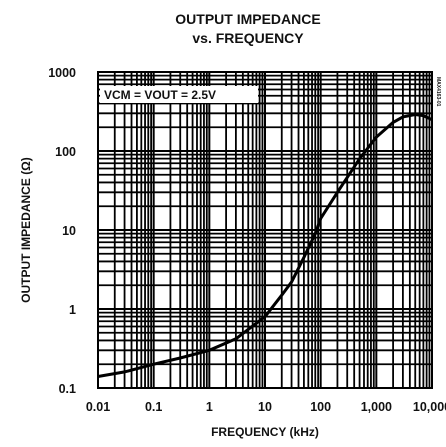 This screenshot has height=447, width=446. Describe the element at coordinates (248, 38) in the screenshot. I see `chart-subtitle: vs. FREQUENCY` at that location.